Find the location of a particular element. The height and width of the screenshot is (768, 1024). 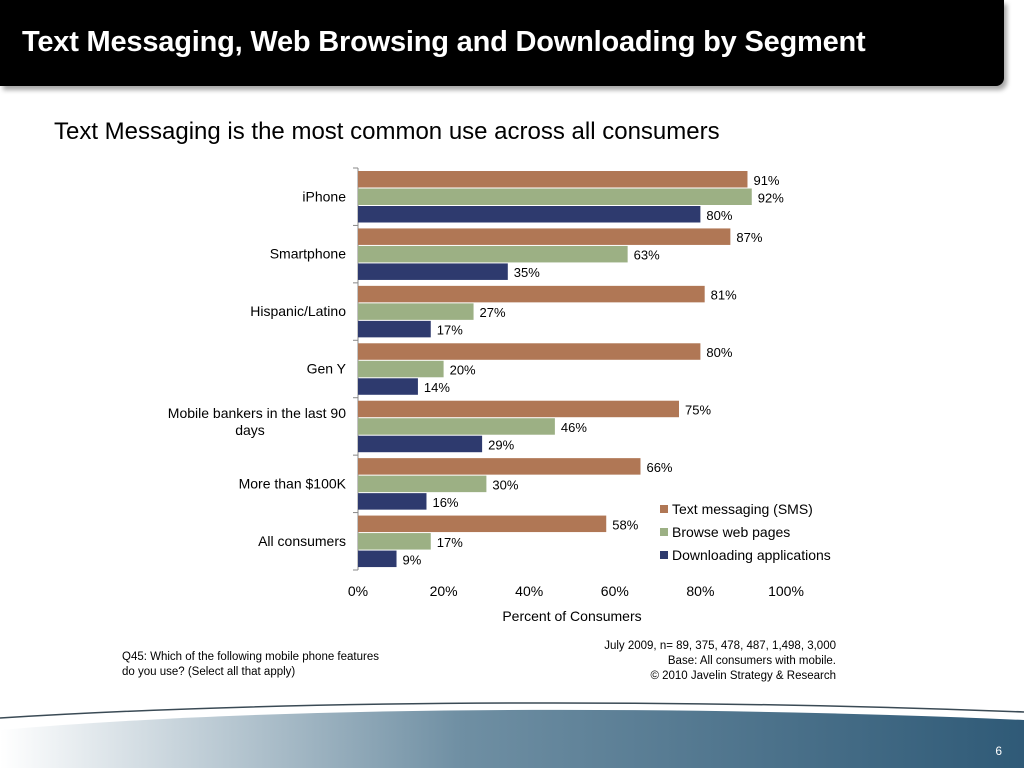

data-label: 92% is located at coordinates (771, 197).